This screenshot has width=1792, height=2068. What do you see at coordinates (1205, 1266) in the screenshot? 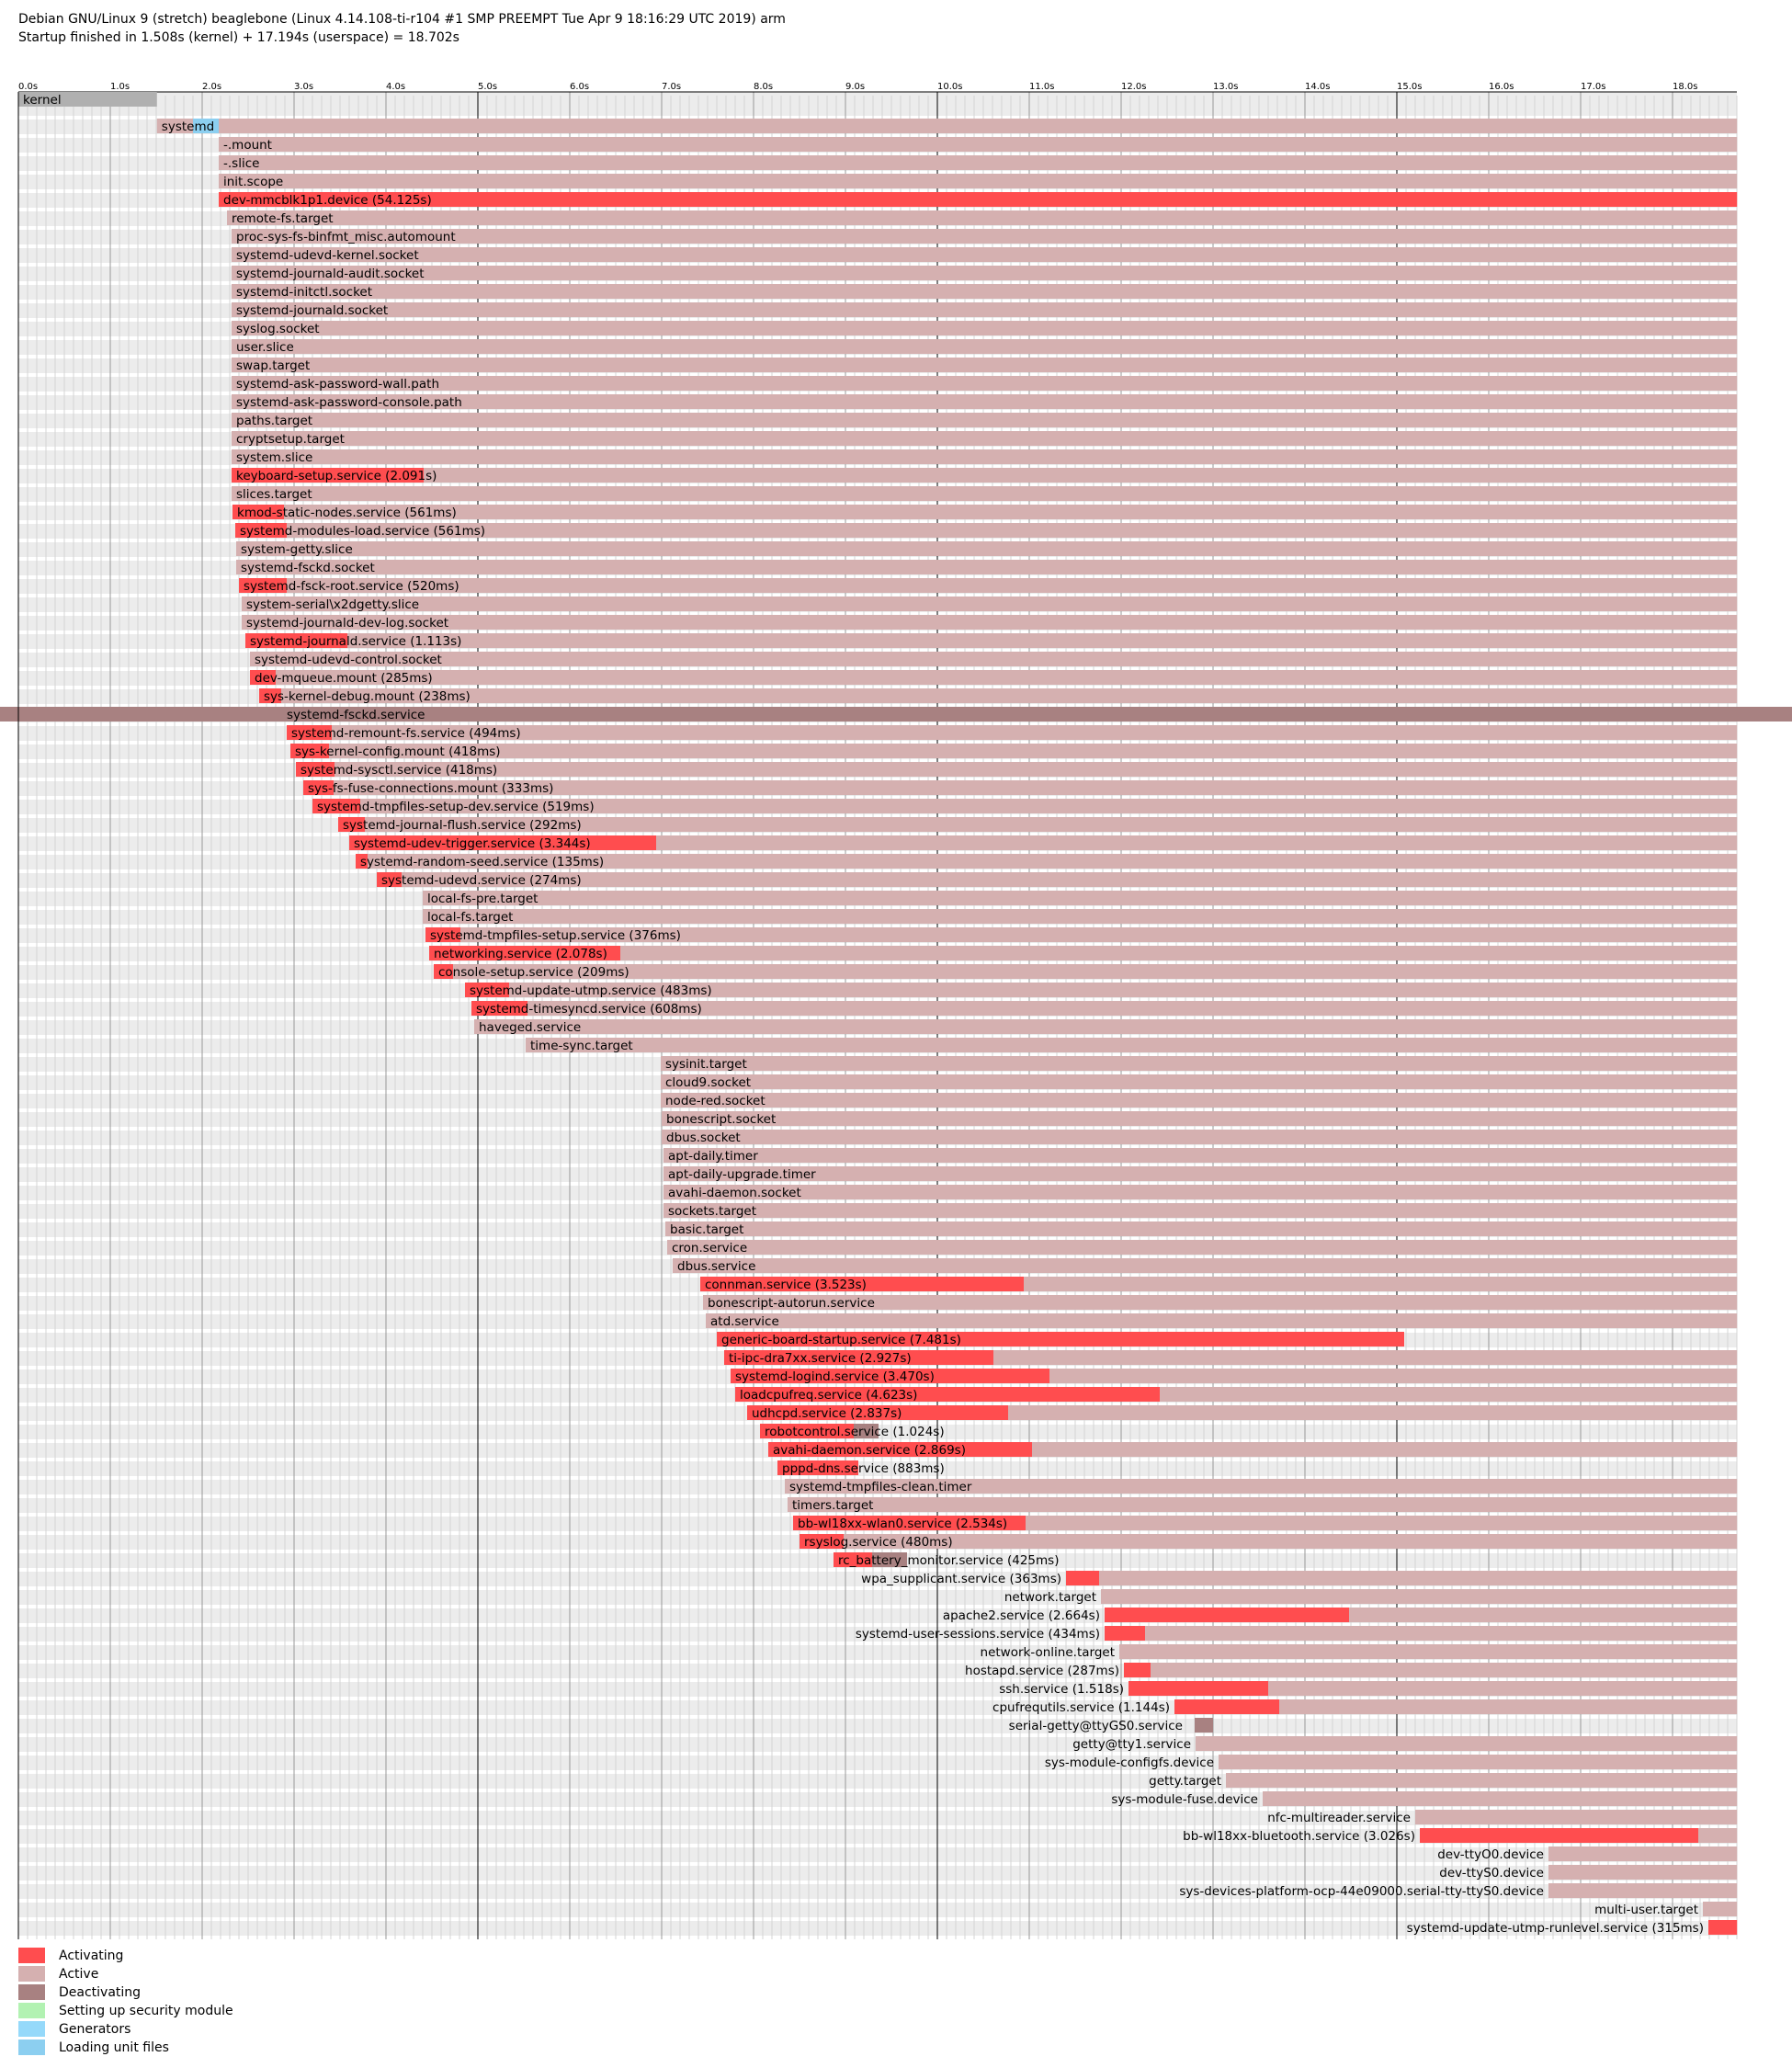
I see `unit-row: dbus.service` at bounding box center [1205, 1266].